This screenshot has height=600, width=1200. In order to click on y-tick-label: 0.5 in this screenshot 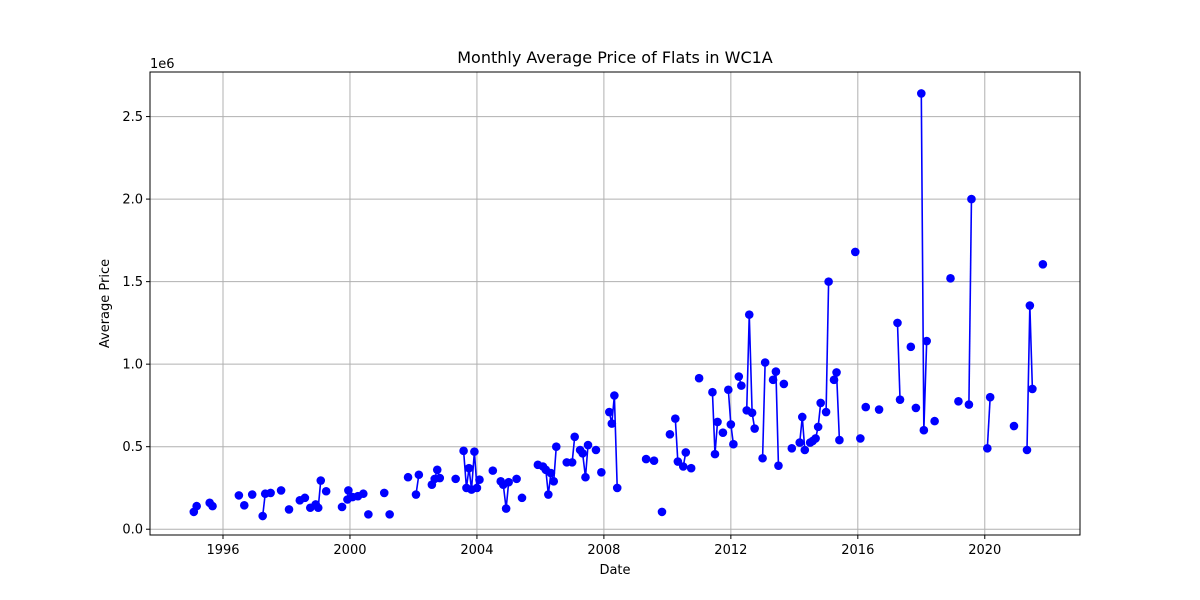, I will do `click(132, 447)`.